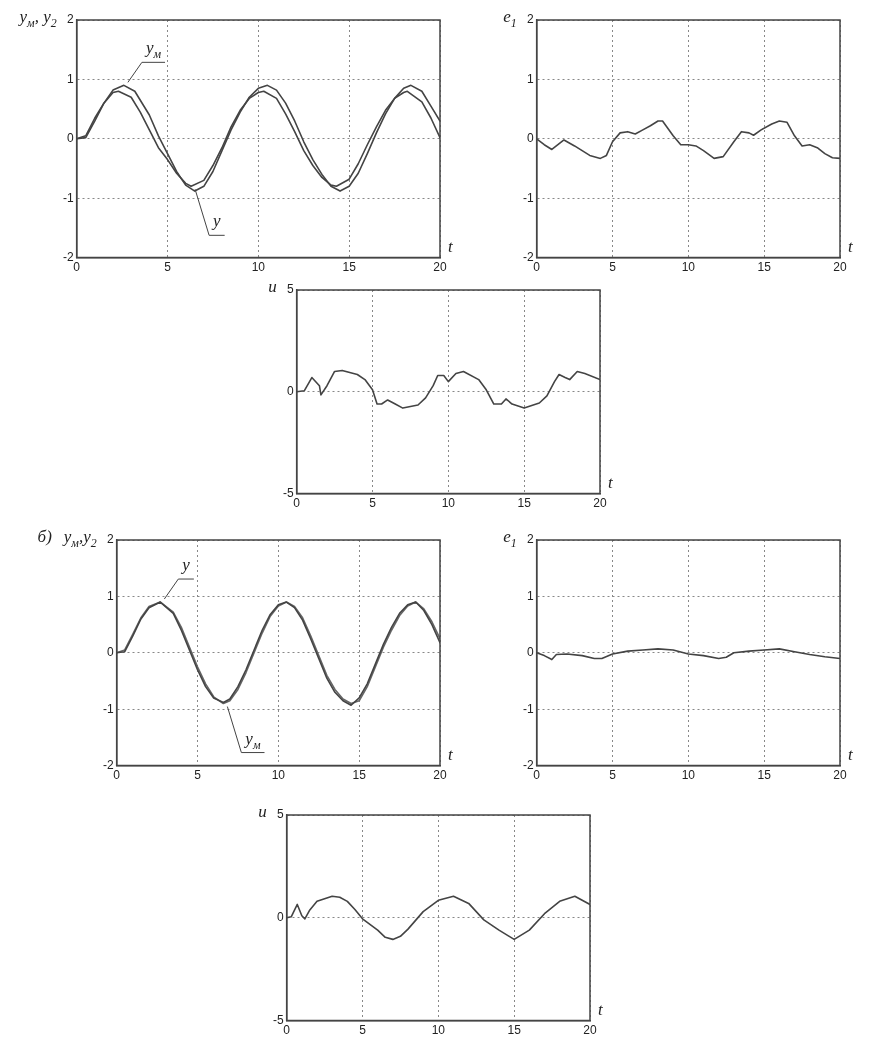 The image size is (877, 1048). Describe the element at coordinates (45, 536) in the screenshot. I see `text: б)` at that location.